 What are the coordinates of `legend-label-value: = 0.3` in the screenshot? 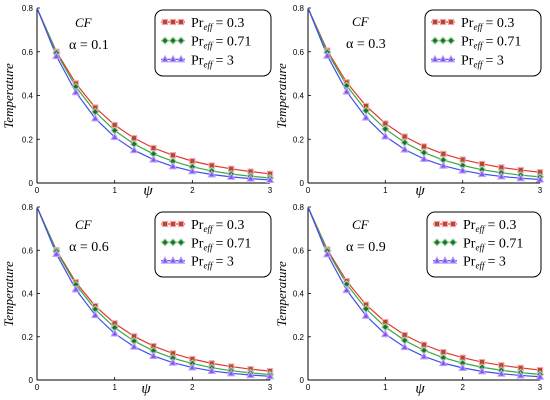 It's located at (229, 225).